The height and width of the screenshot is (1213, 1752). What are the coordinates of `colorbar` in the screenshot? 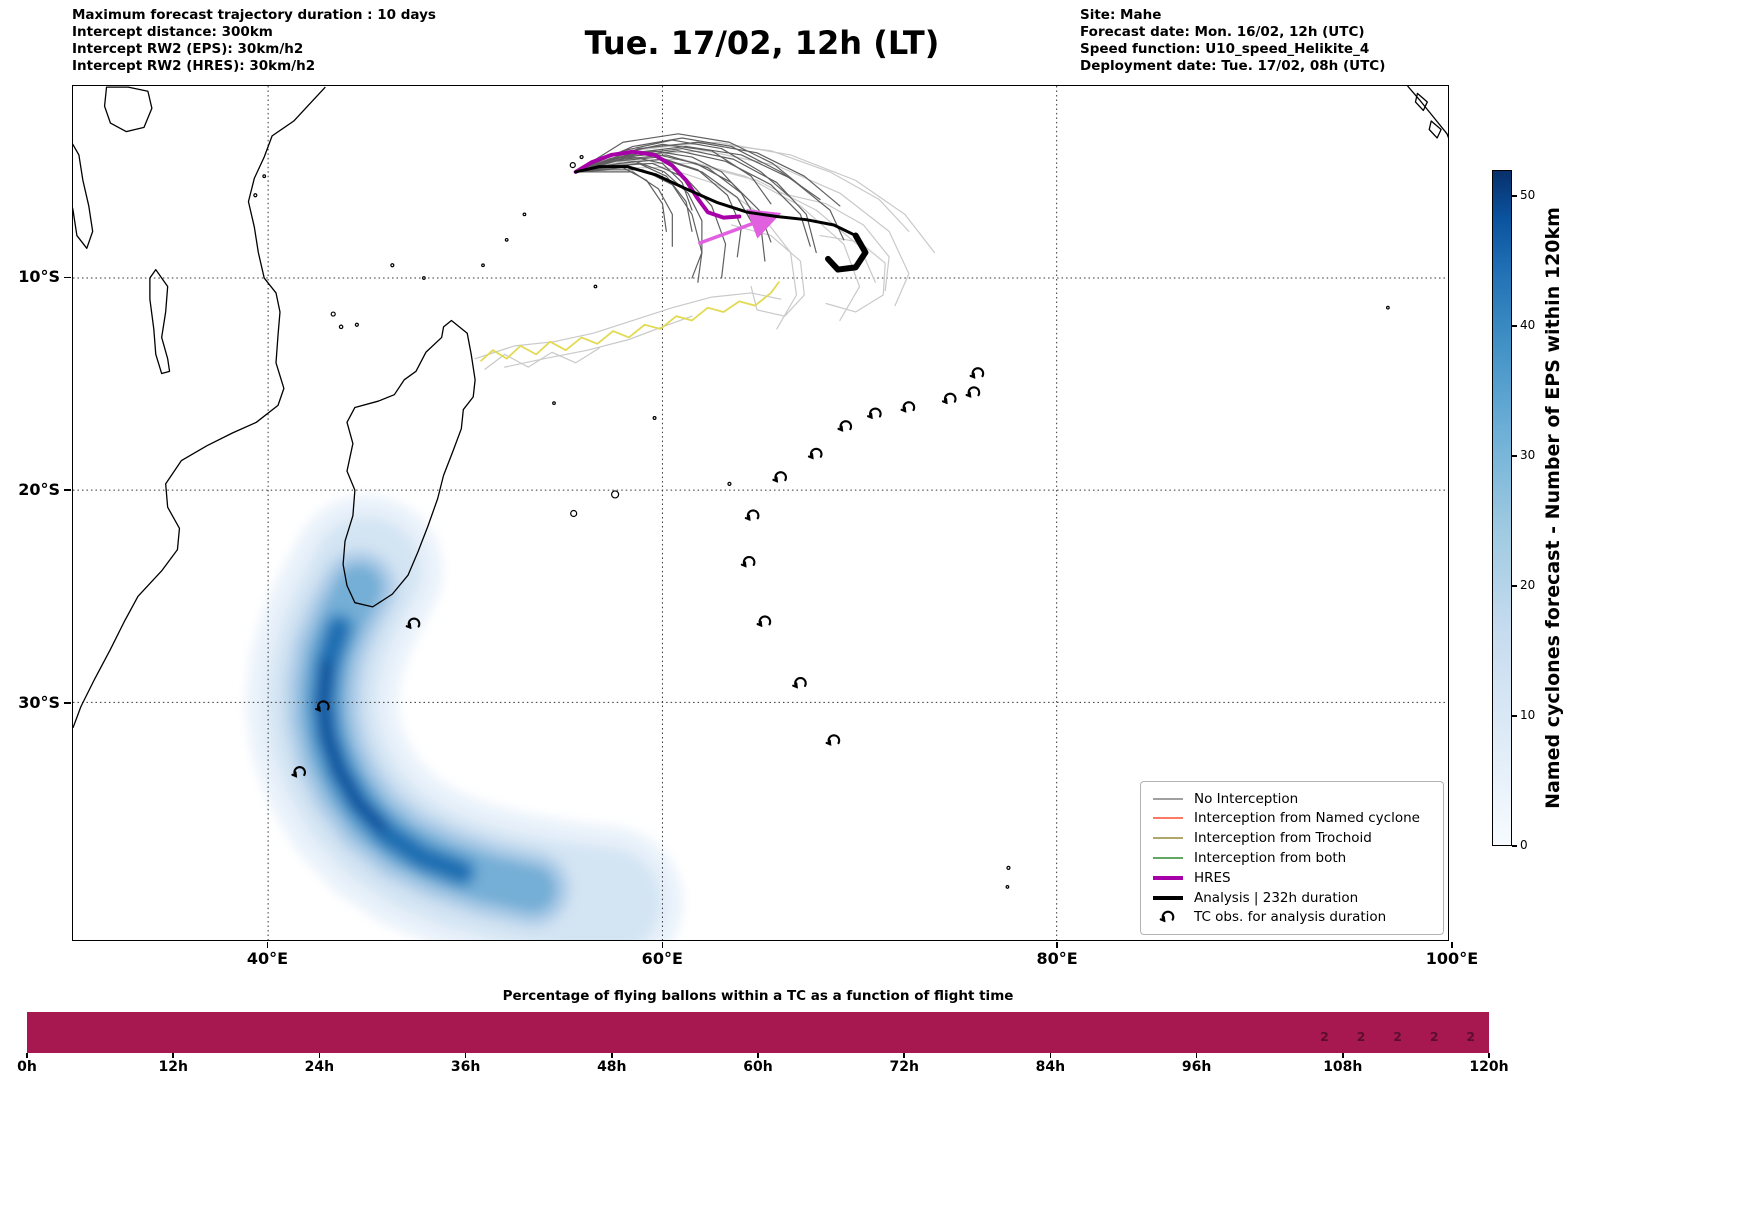 It's located at (1502, 508).